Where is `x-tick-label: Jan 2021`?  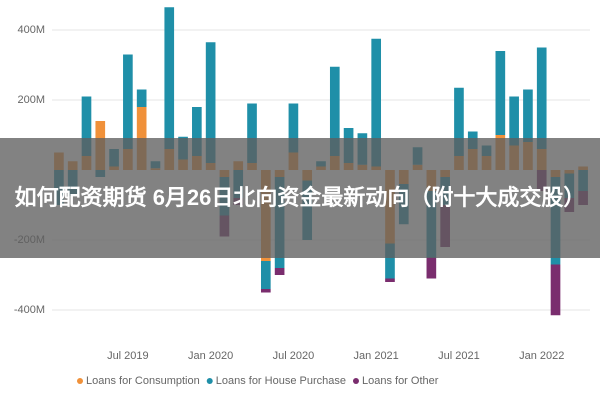
x-tick-label: Jan 2021 is located at coordinates (376, 356).